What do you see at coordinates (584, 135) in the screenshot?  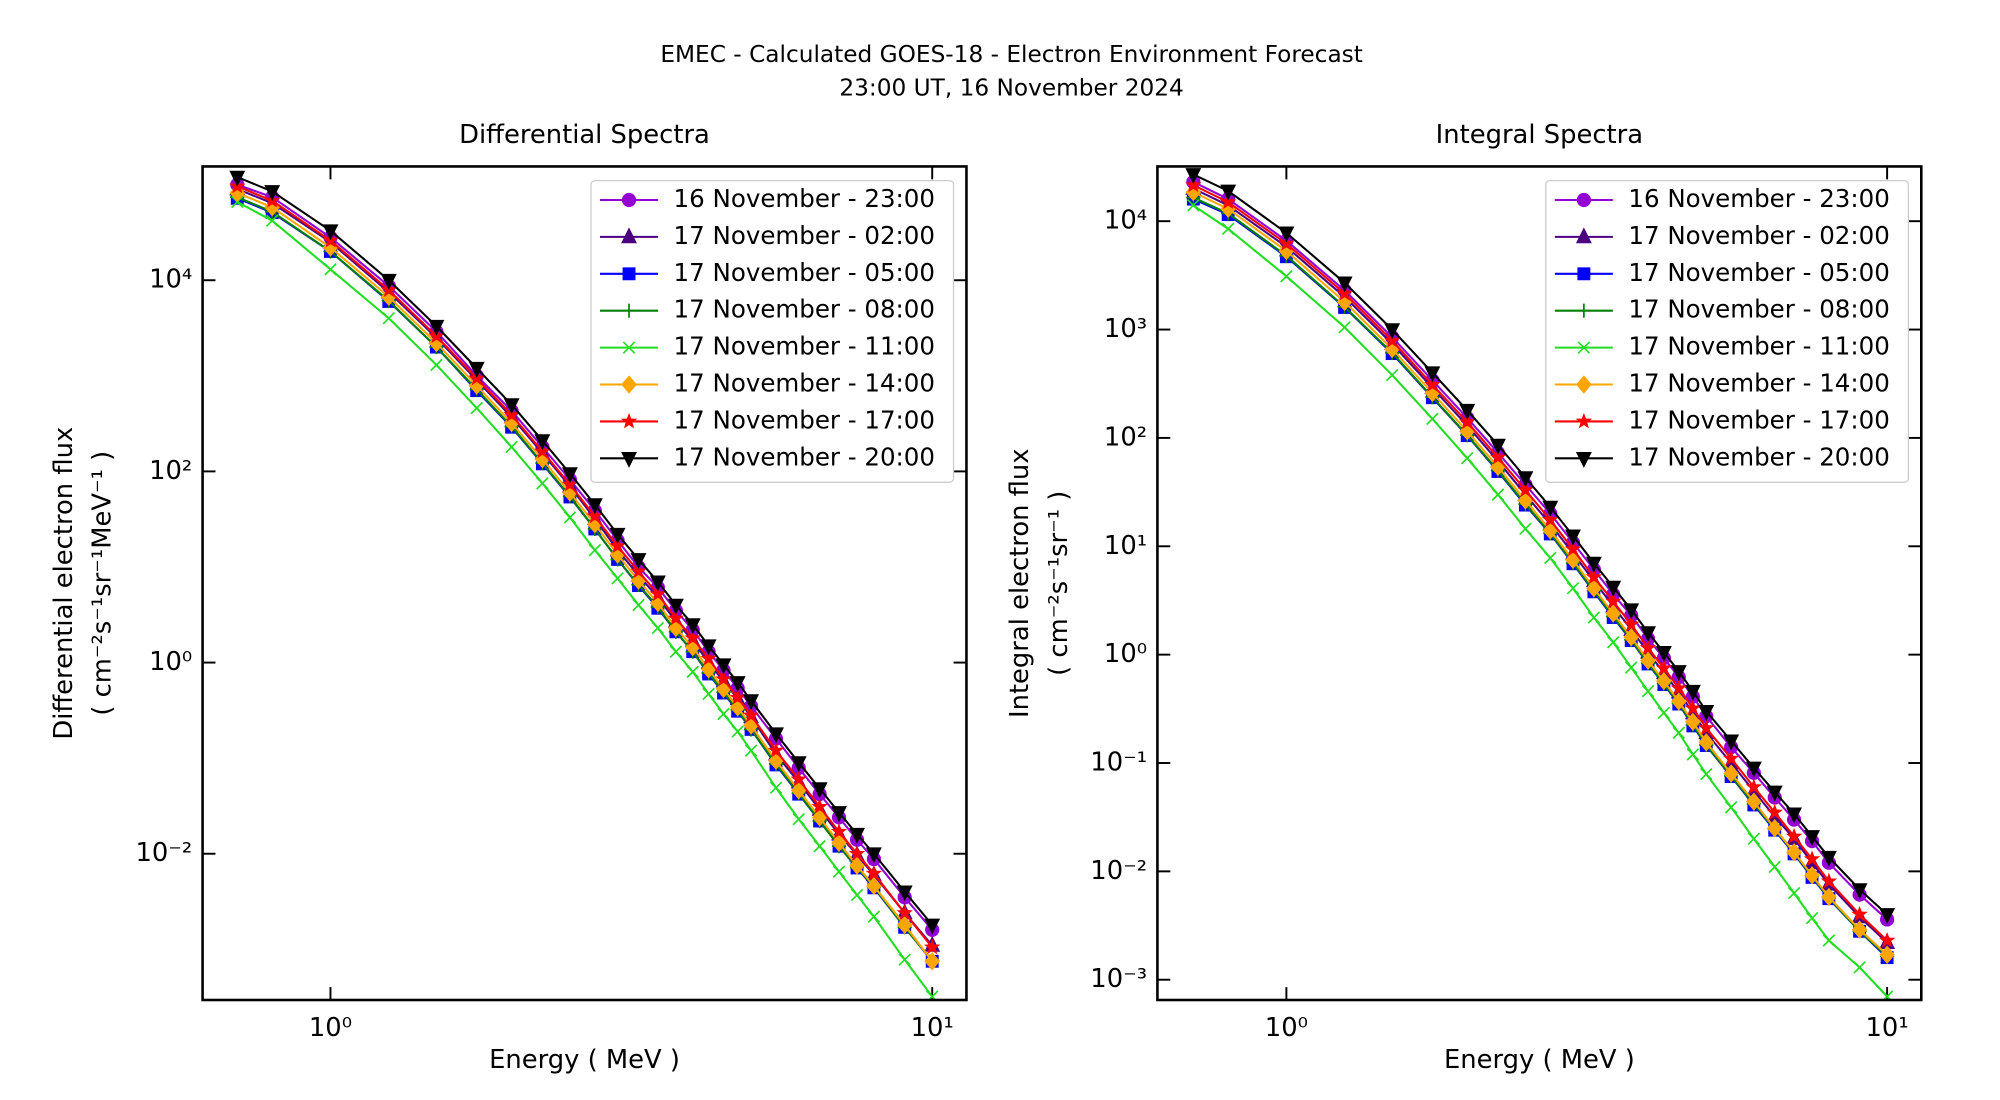 I see `subplot-title: Differential Spectra` at bounding box center [584, 135].